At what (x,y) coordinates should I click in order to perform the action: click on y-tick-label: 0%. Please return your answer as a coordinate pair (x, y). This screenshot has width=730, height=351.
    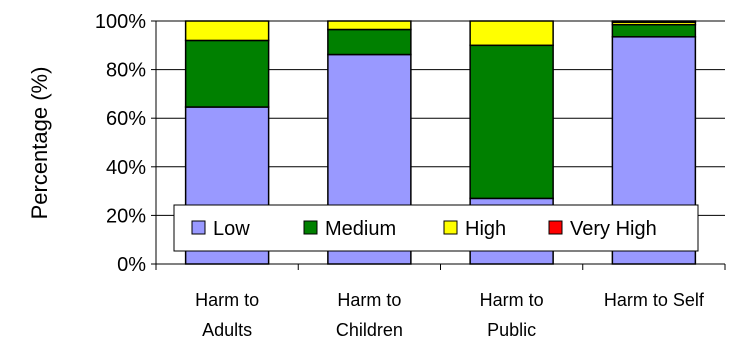
    Looking at the image, I should click on (131, 265).